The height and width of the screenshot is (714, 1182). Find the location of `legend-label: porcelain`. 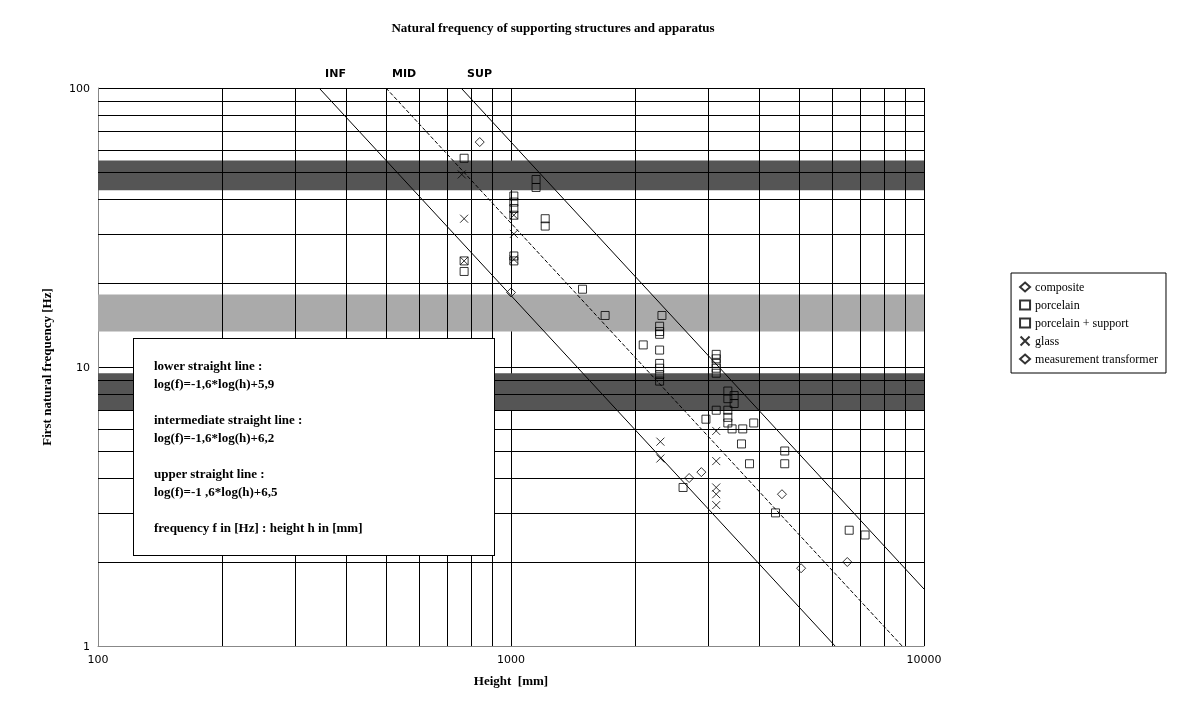

legend-label: porcelain is located at coordinates (1057, 305).